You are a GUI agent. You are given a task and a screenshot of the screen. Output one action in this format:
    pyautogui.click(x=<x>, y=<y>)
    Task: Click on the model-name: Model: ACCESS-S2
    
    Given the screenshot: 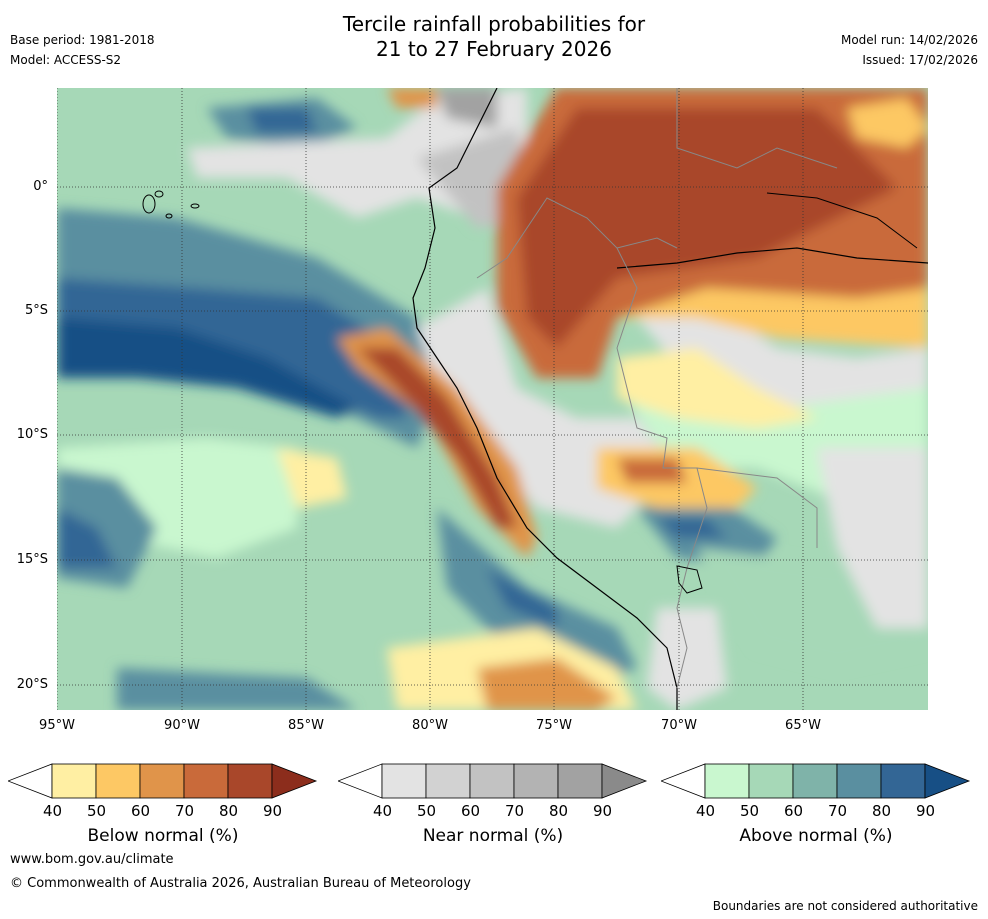 What is the action you would take?
    pyautogui.click(x=66, y=60)
    